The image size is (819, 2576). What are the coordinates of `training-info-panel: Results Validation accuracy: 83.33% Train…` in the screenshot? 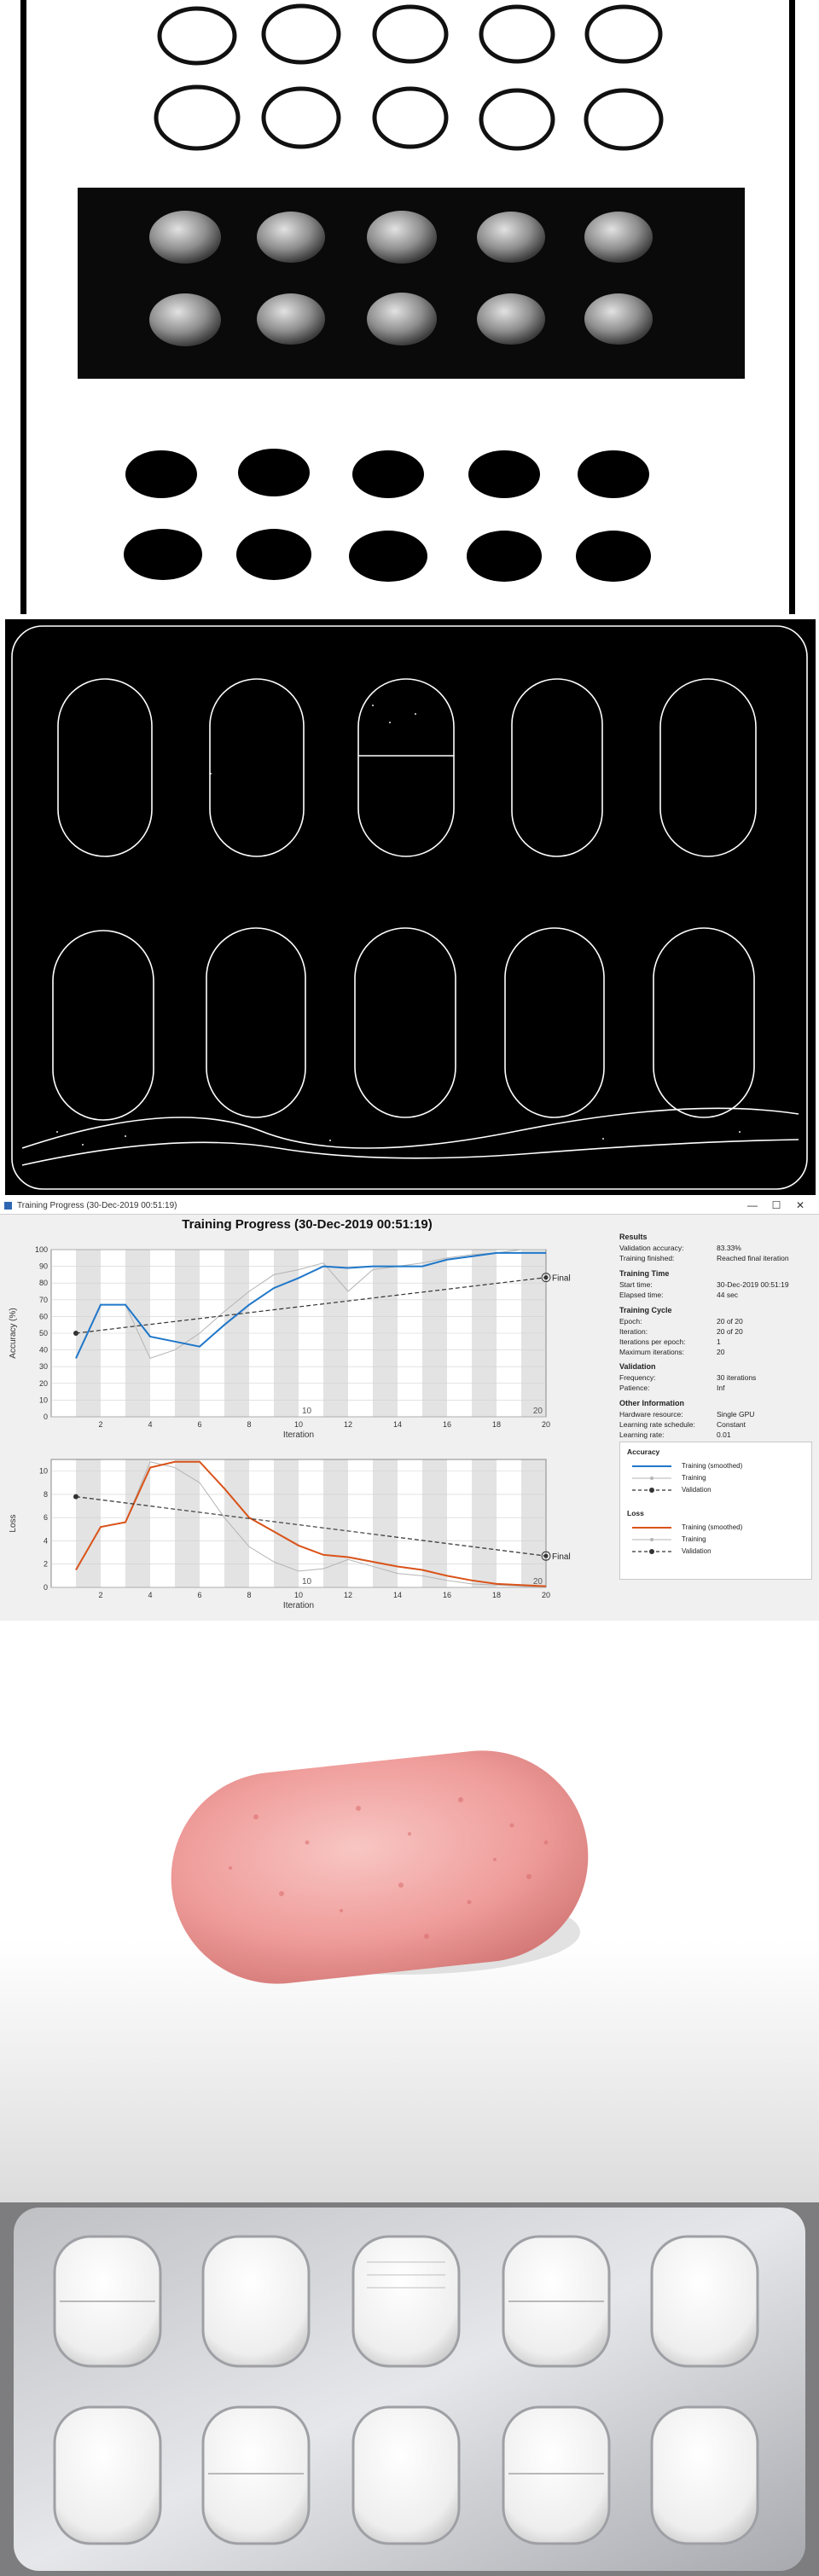 It's located at (714, 1427).